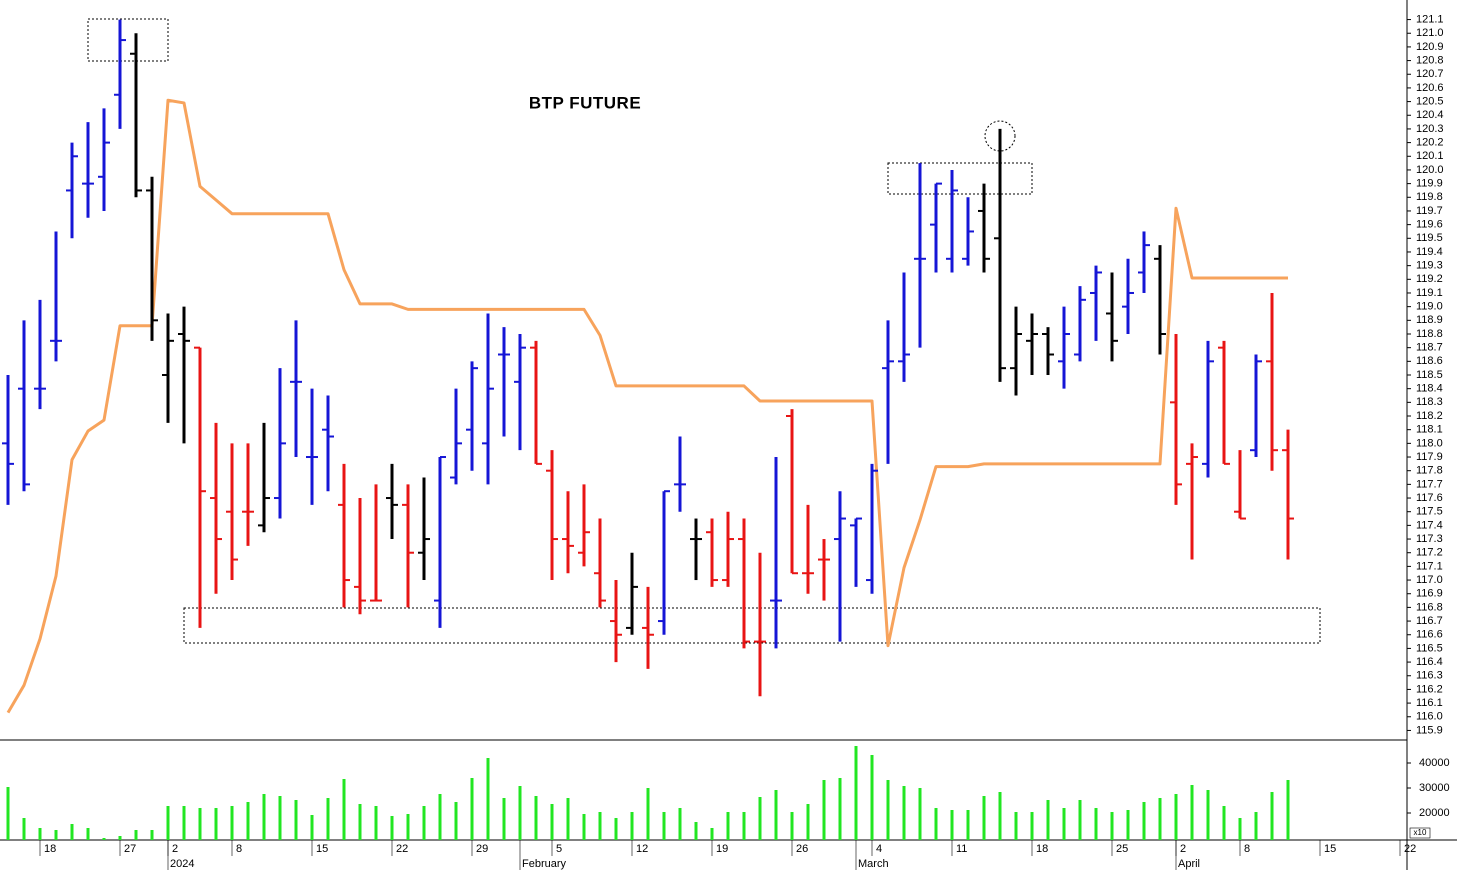  I want to click on y-tick-label: 120.1, so click(1430, 156).